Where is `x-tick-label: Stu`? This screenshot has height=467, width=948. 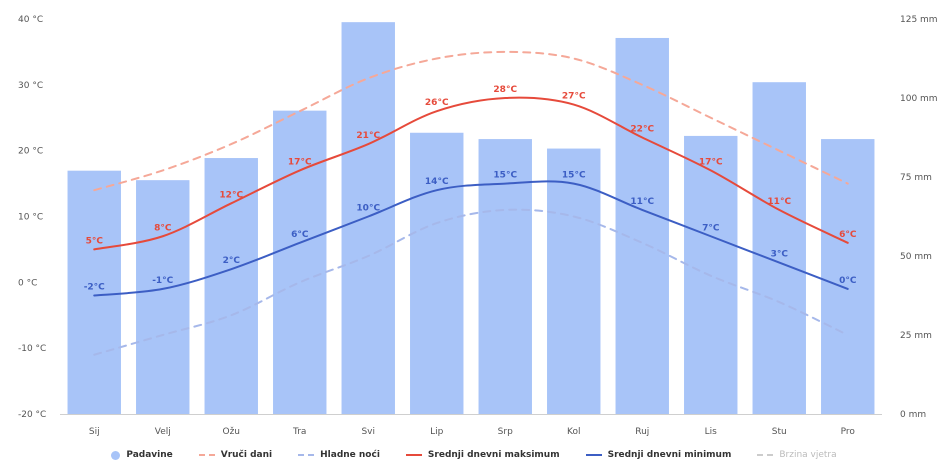
x-tick-label: Stu is located at coordinates (779, 432).